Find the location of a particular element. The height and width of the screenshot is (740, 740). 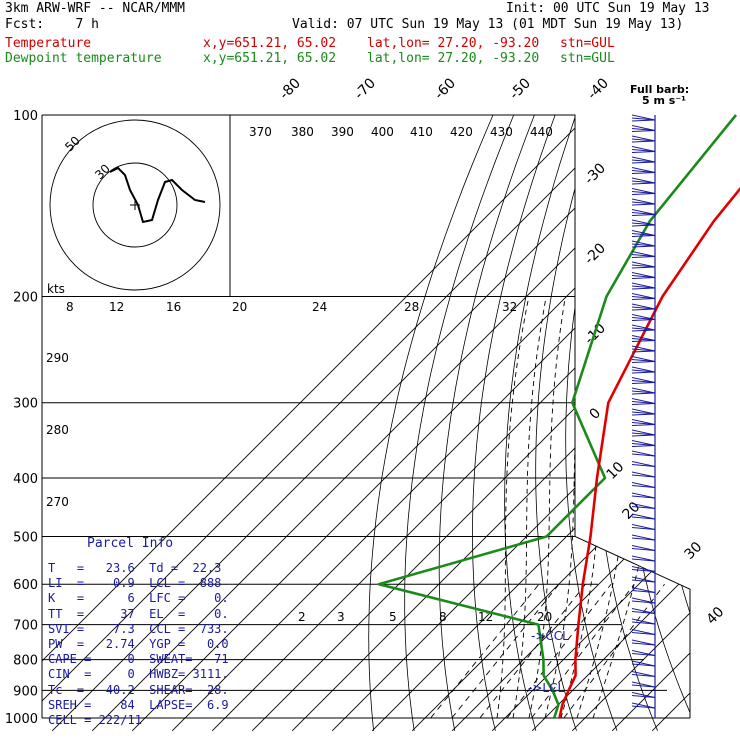

hodograph-speed-label: 24 is located at coordinates (319, 307).